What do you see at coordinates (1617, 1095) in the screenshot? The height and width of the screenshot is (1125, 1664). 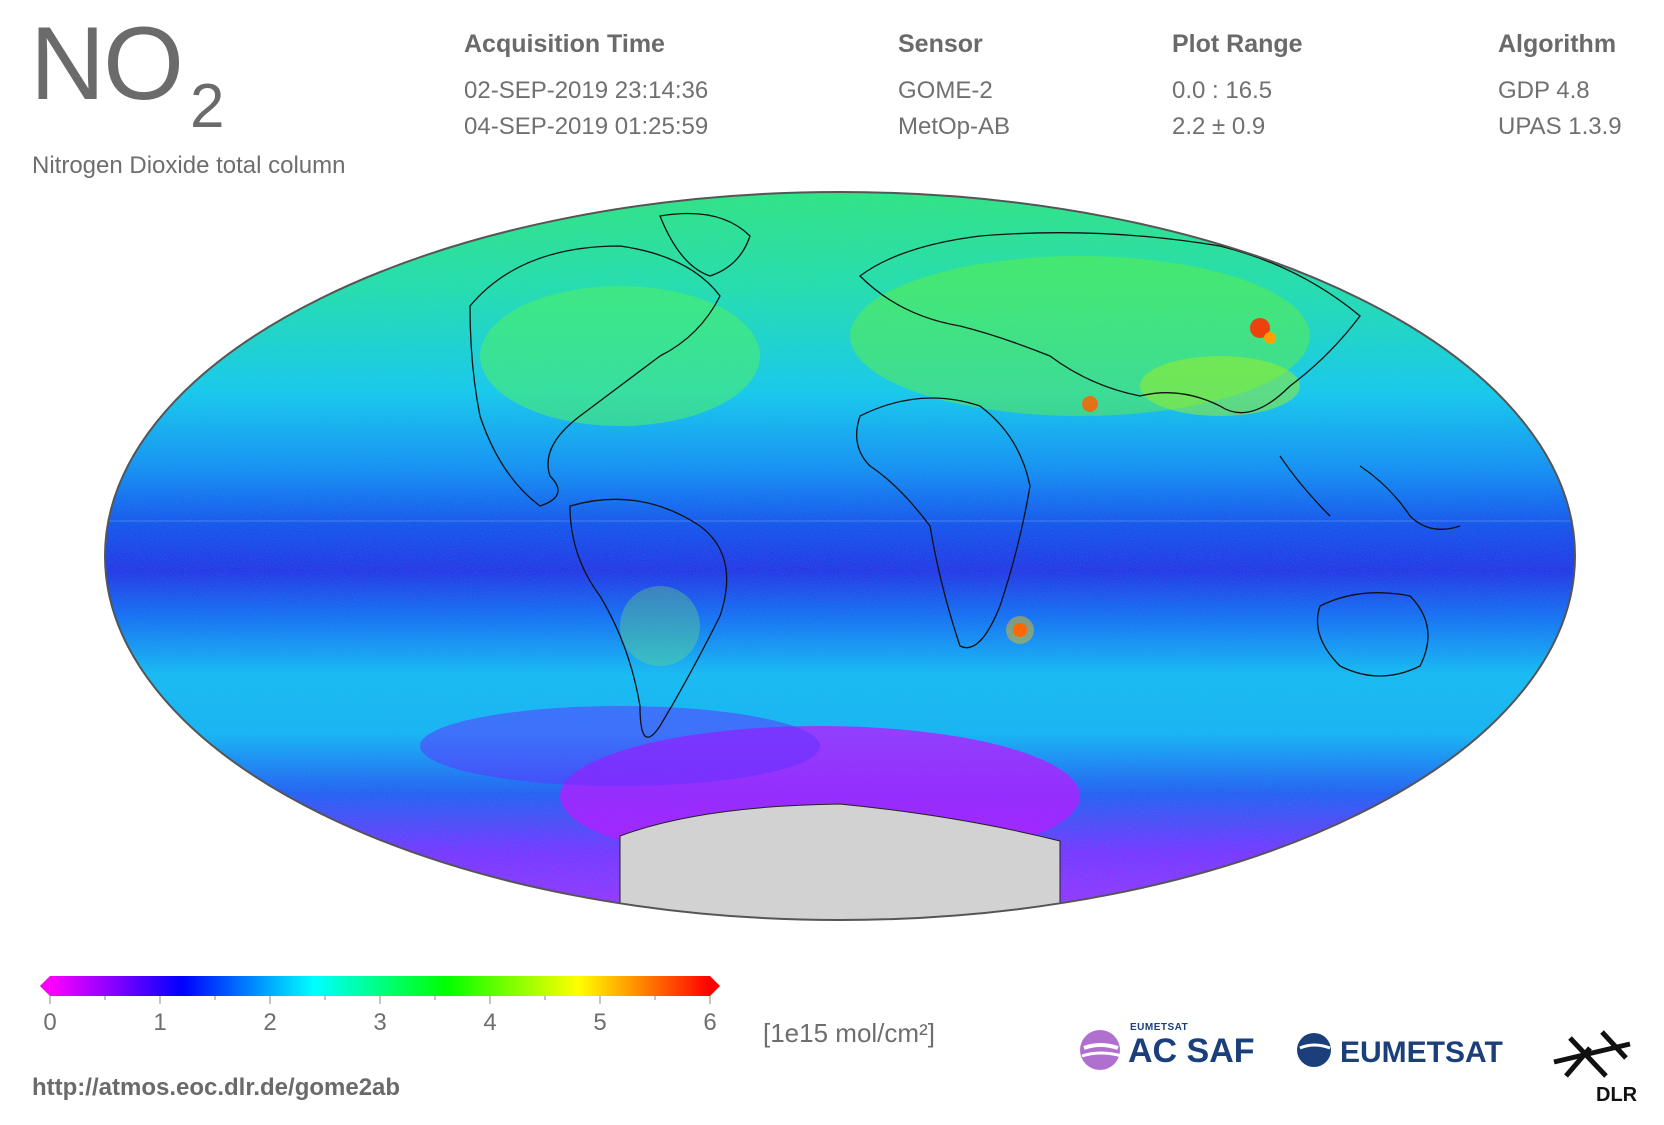 I see `dlr-text: DLR` at bounding box center [1617, 1095].